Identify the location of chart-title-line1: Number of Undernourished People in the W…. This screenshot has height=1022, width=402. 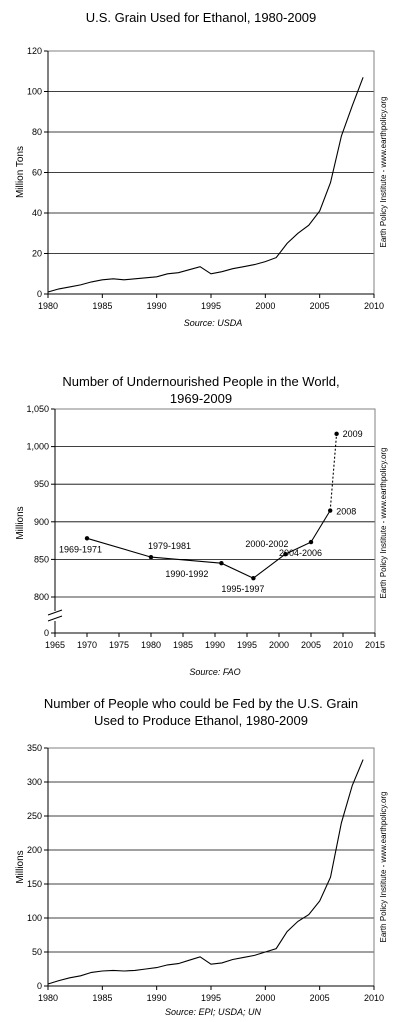
(200, 381).